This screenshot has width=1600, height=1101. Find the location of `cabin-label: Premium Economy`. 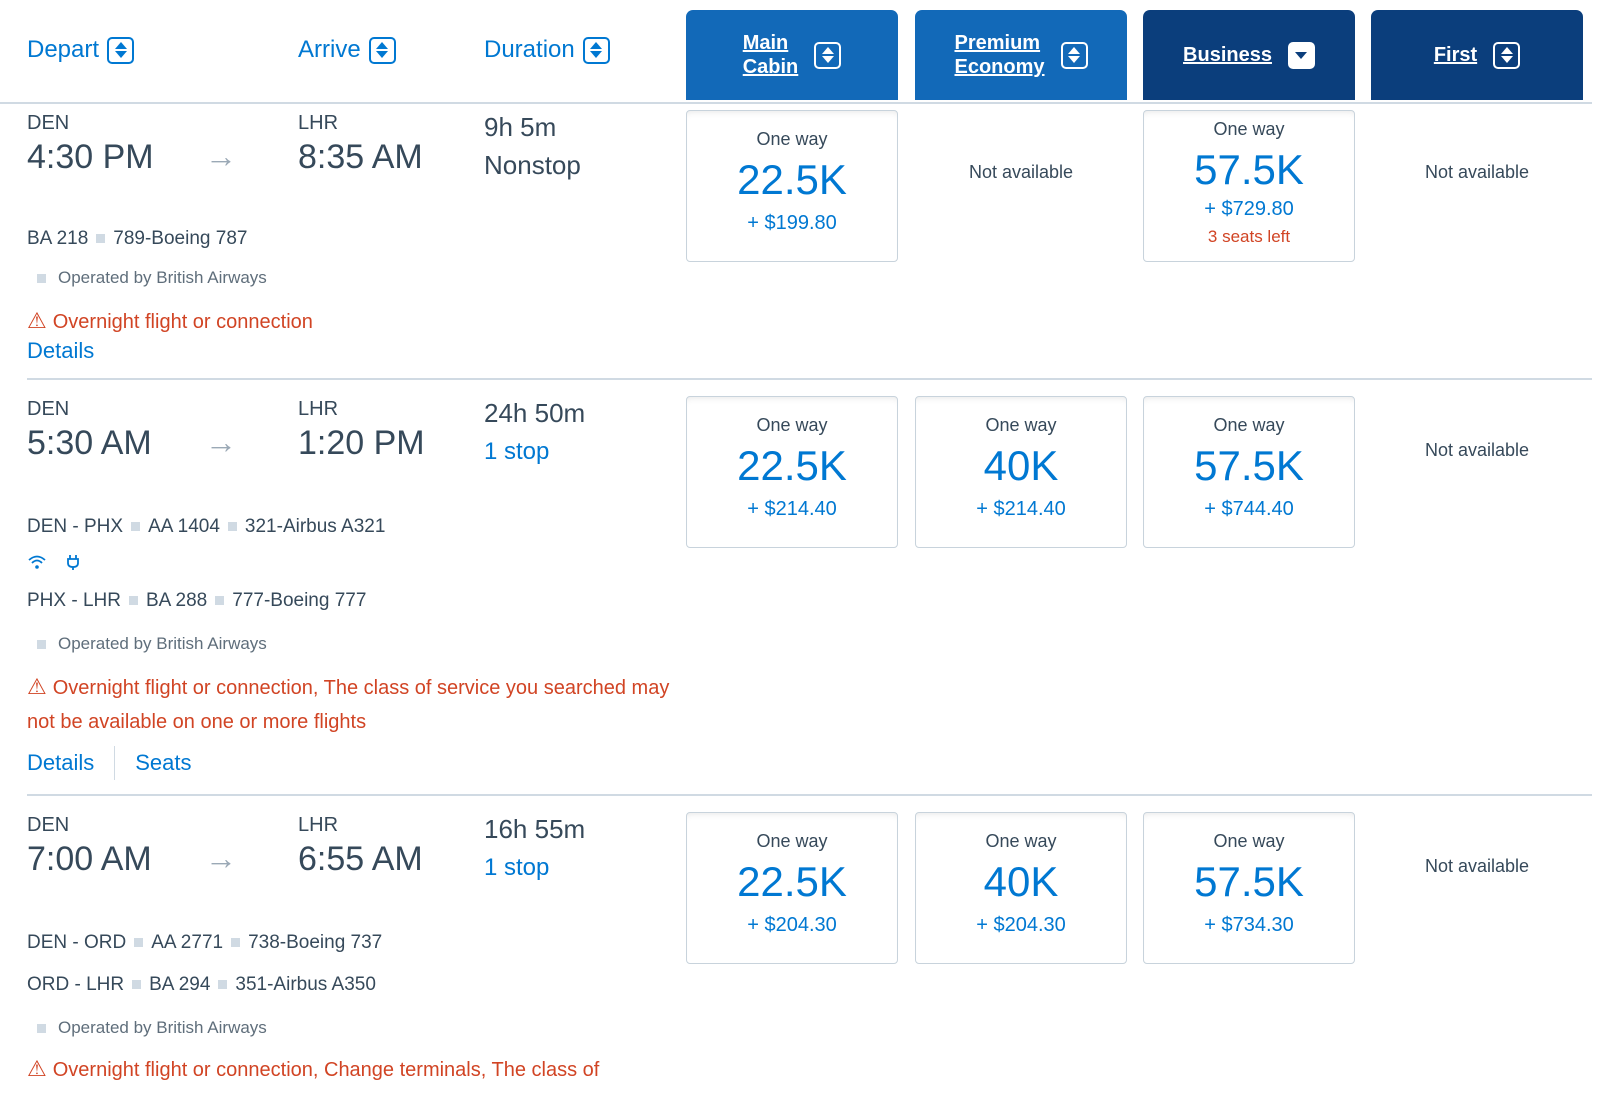

cabin-label: Premium Economy is located at coordinates (999, 55).